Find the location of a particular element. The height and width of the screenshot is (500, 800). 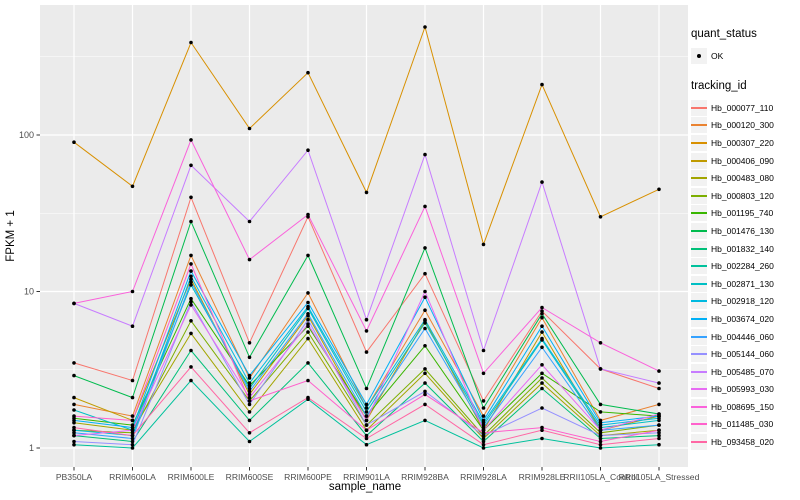

legend-entry-label: Hb_008695_150 is located at coordinates (742, 406).